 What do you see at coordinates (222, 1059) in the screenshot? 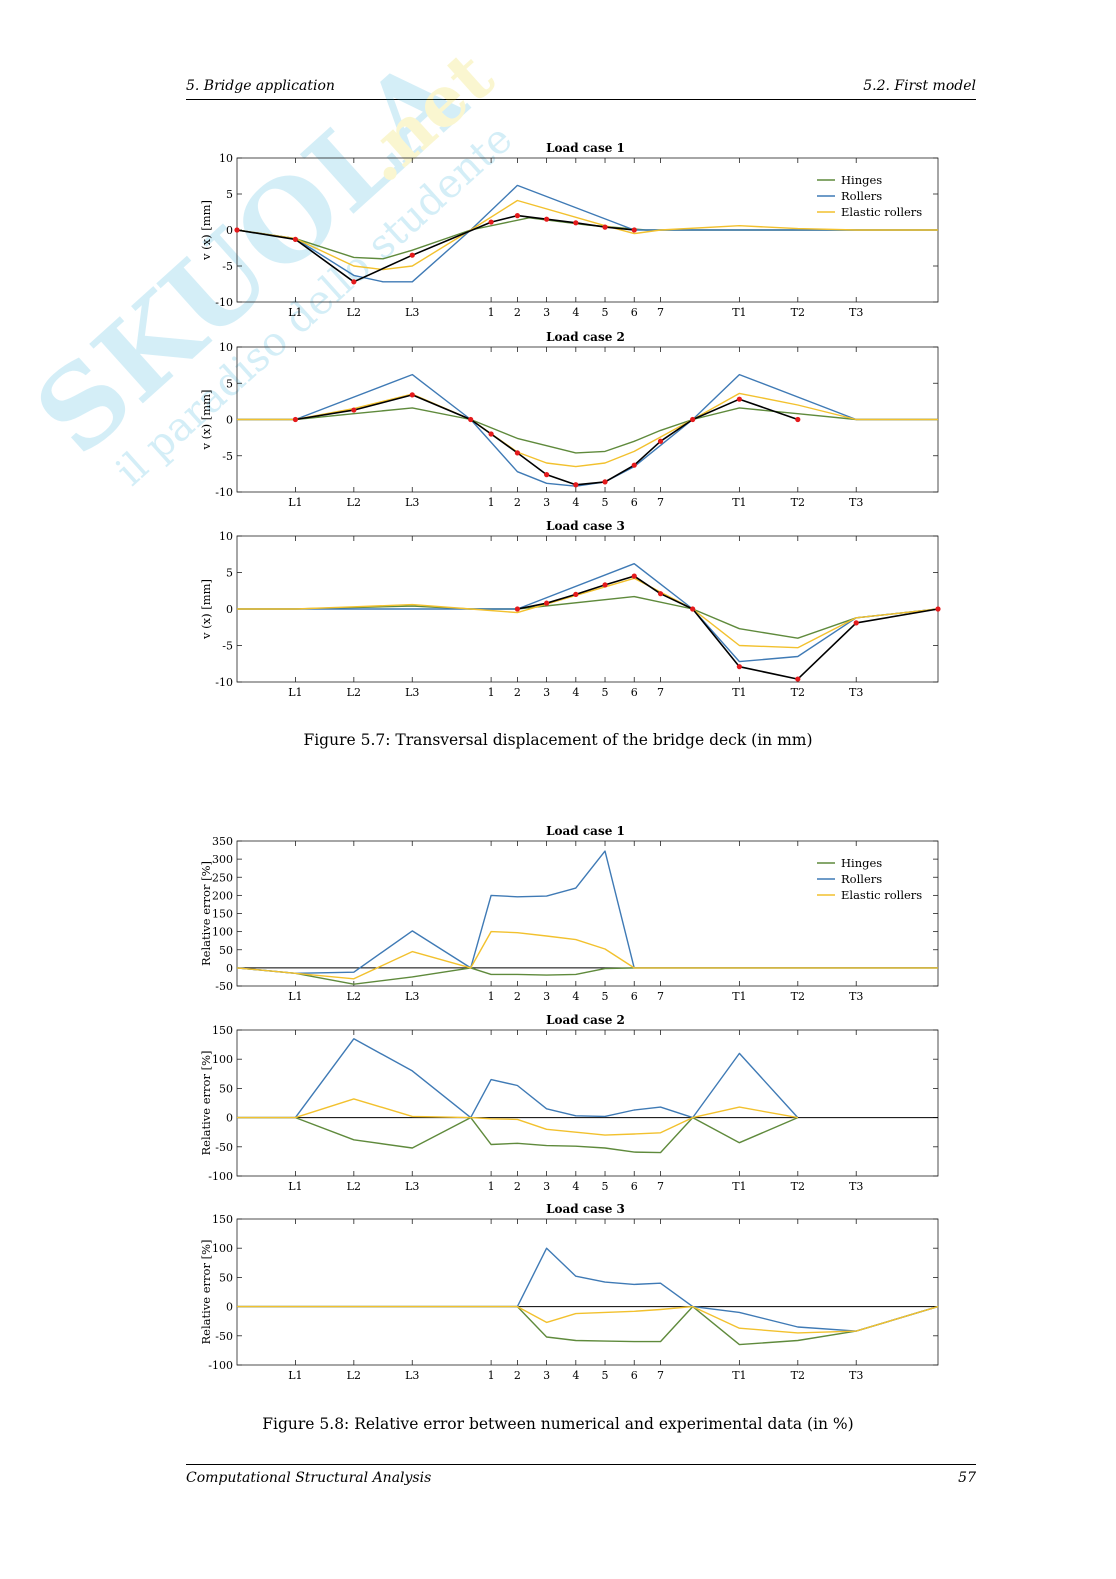
I see `chart5-ytick-label: 100` at bounding box center [222, 1059].